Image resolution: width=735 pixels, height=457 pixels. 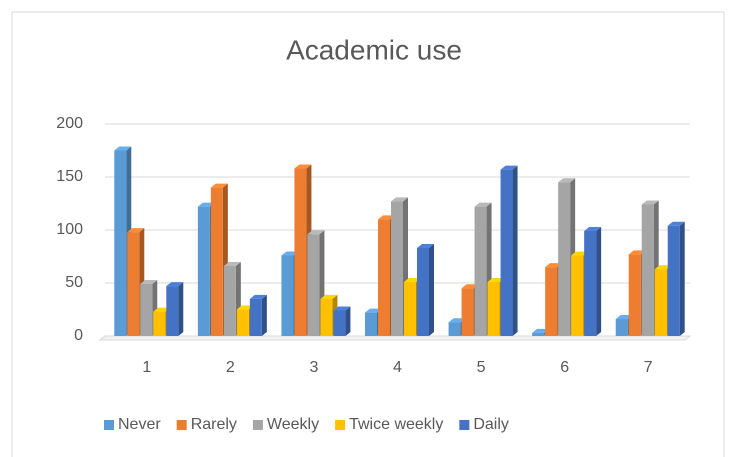 I want to click on chart-title: Academic use, so click(x=374, y=49).